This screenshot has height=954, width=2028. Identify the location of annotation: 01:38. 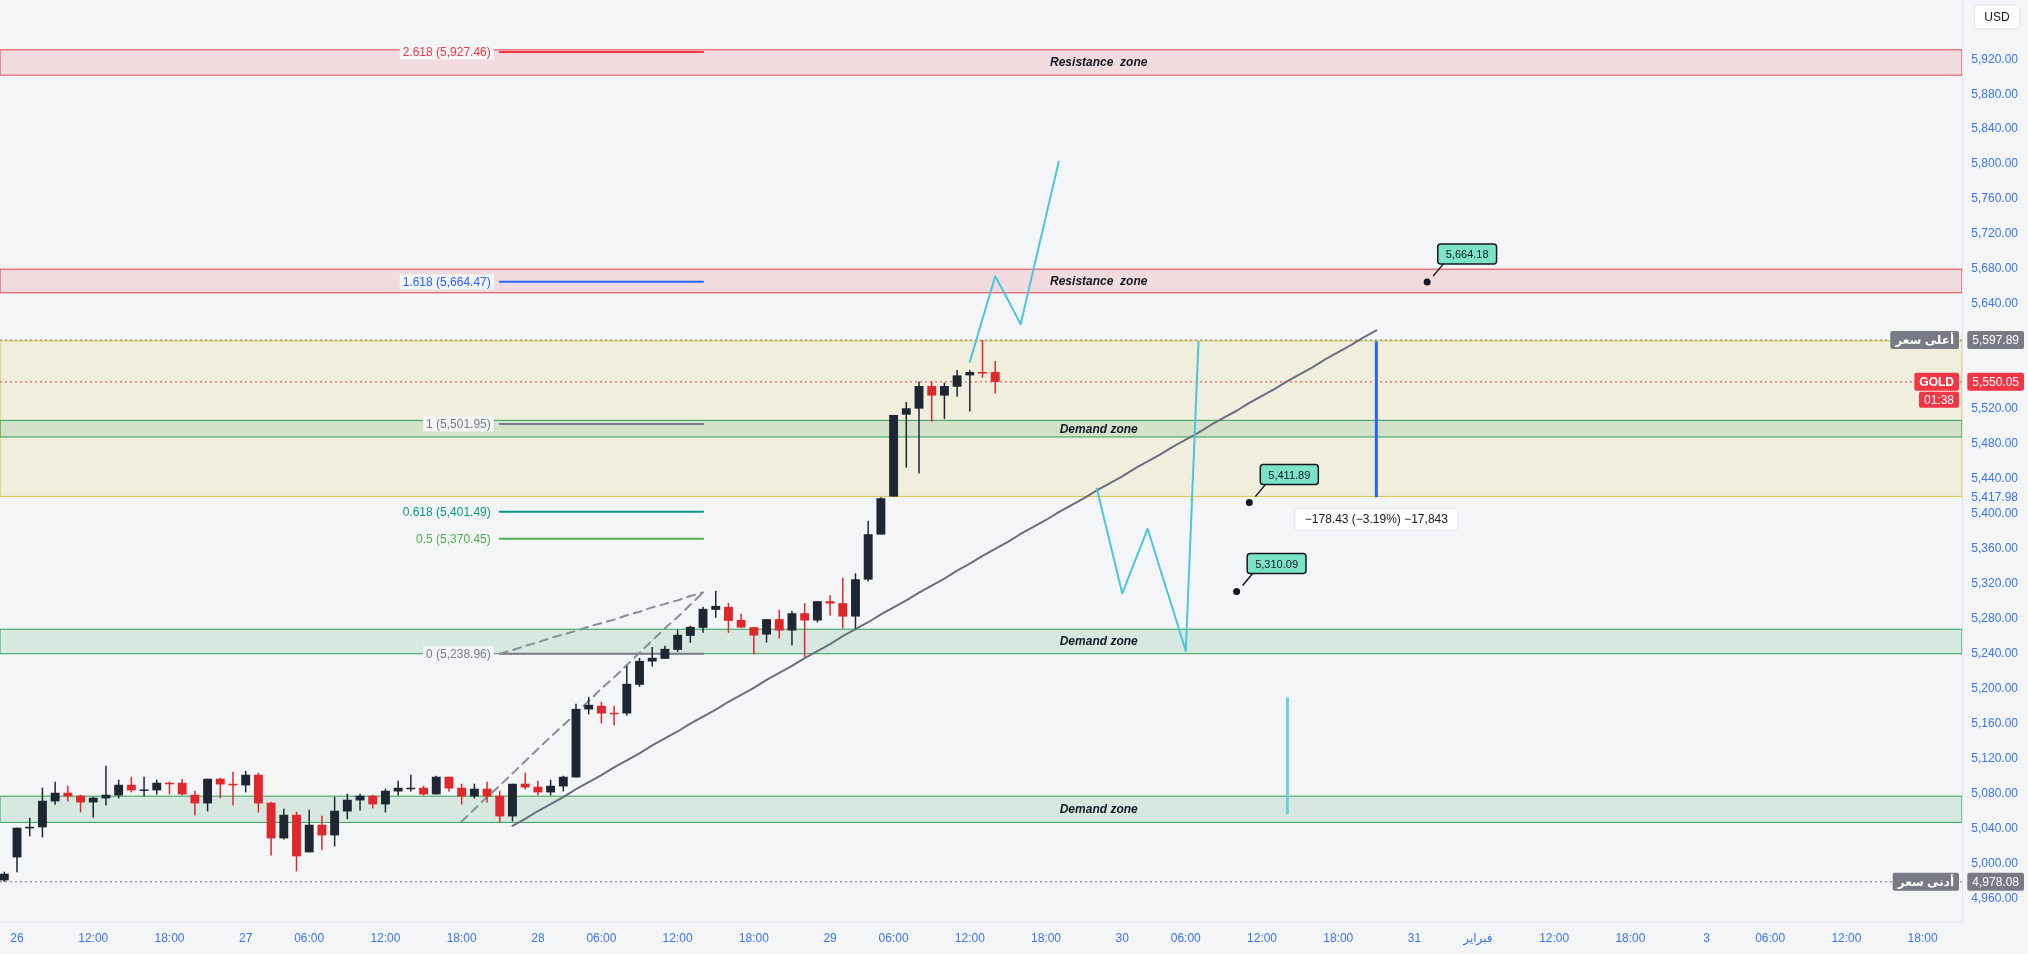
(1939, 399).